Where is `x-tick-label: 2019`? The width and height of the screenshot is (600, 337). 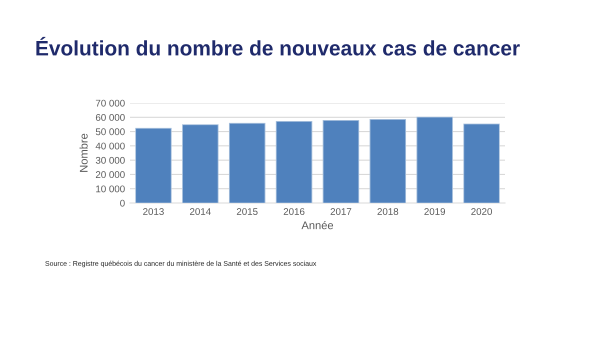
x-tick-label: 2019 is located at coordinates (435, 211).